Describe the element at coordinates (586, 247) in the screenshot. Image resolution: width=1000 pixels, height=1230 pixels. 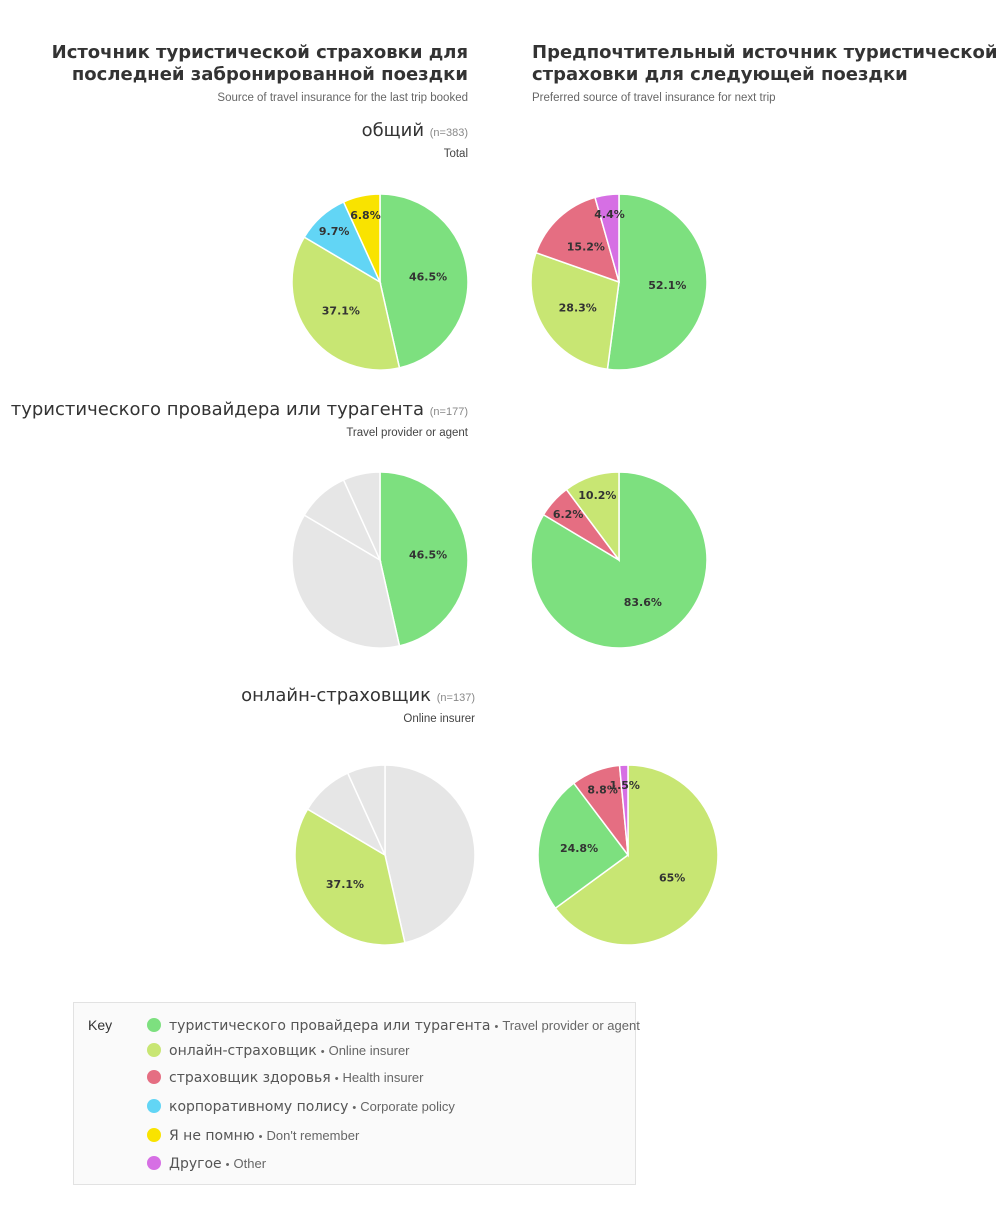
I see `pie-data-label: 15.2%` at that location.